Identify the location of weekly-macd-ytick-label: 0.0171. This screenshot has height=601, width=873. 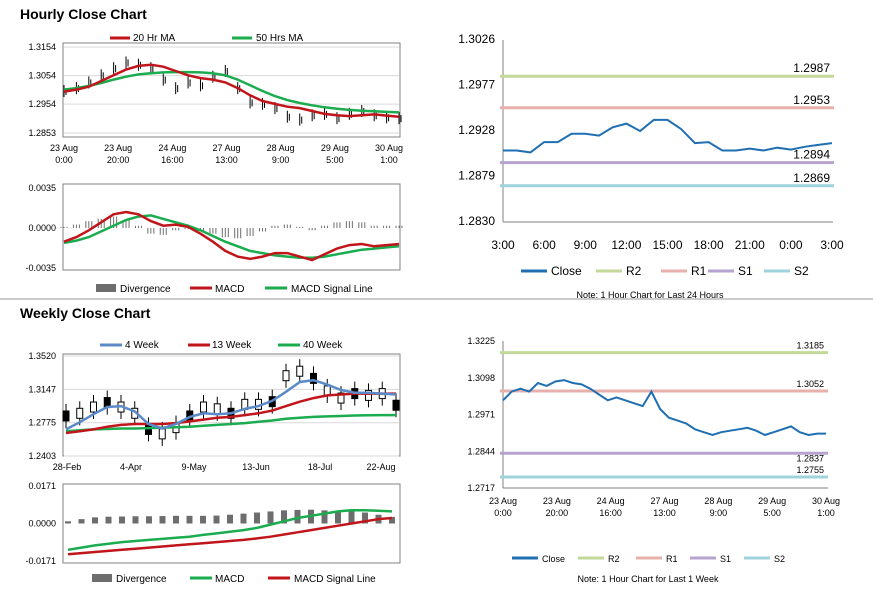
(42, 486).